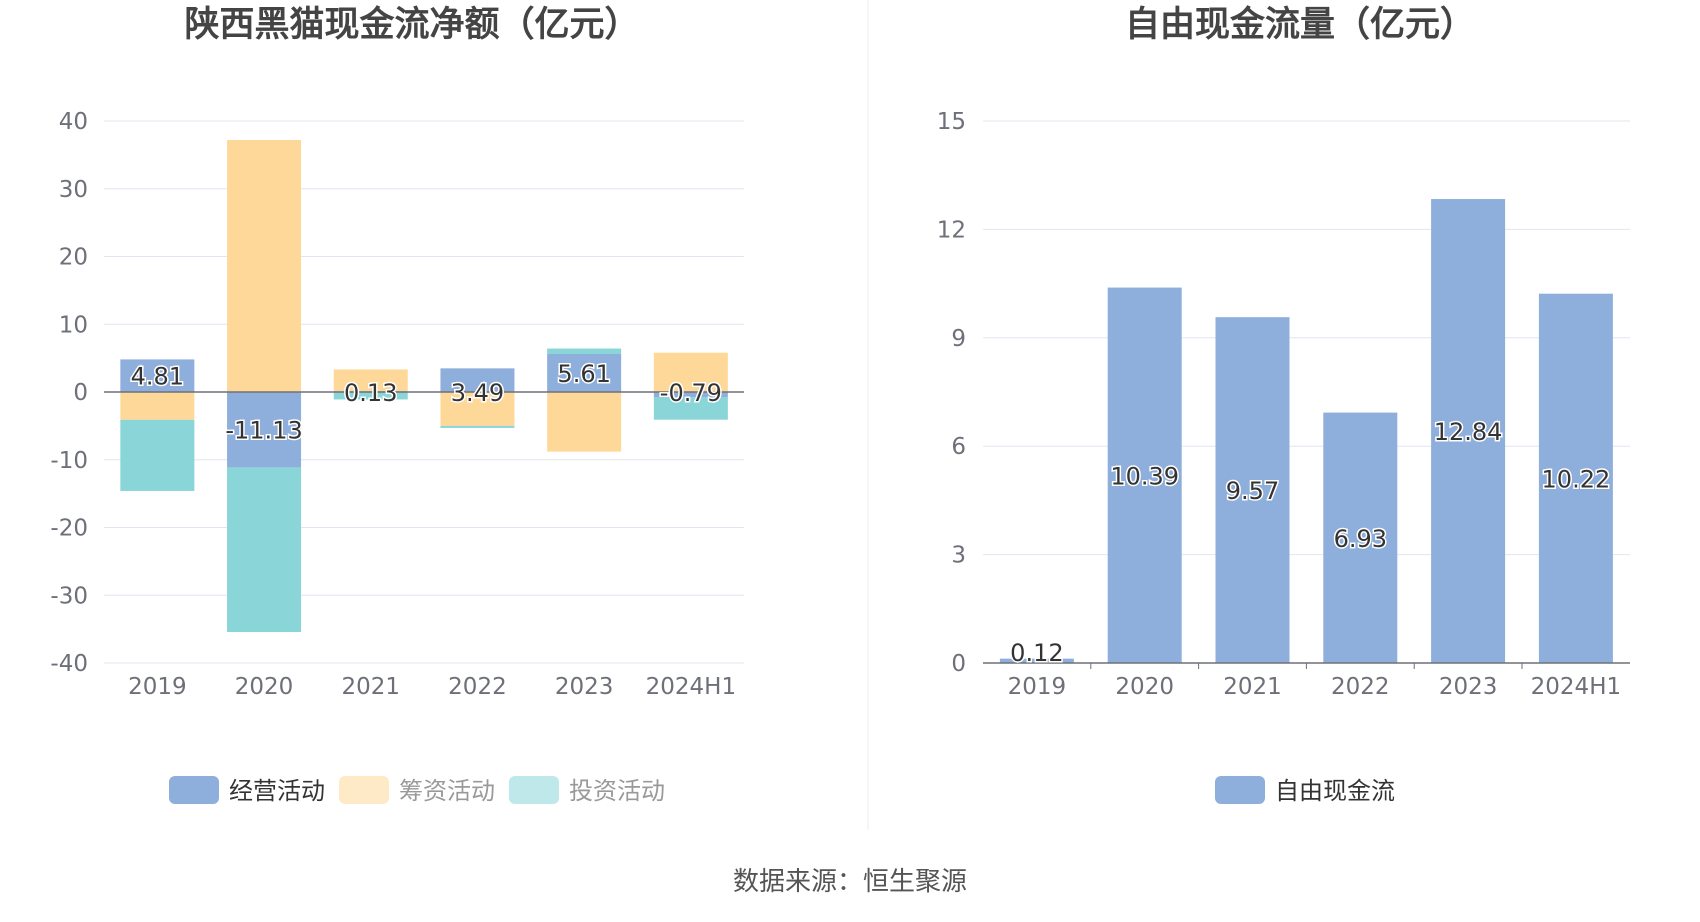 The width and height of the screenshot is (1700, 922). What do you see at coordinates (69, 596) in the screenshot?
I see `y-tick-label: -30` at bounding box center [69, 596].